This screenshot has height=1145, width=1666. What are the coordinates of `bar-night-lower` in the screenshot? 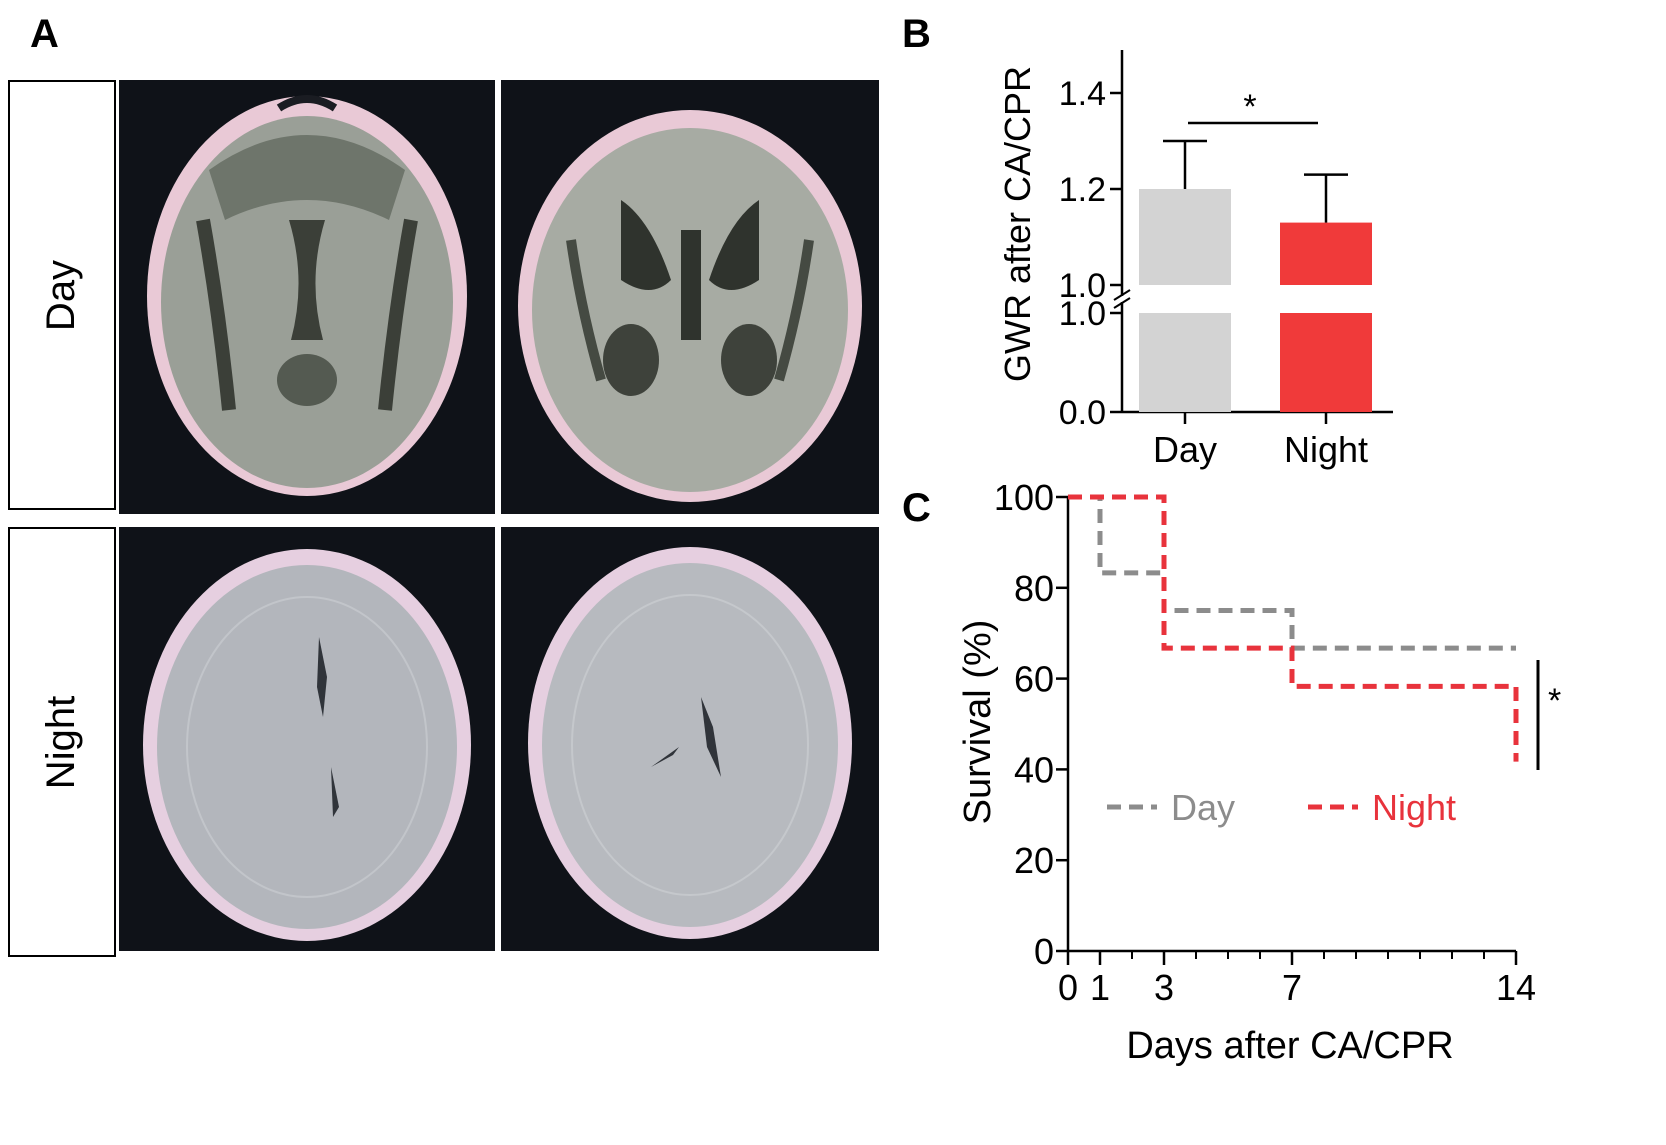 It's located at (1326, 362).